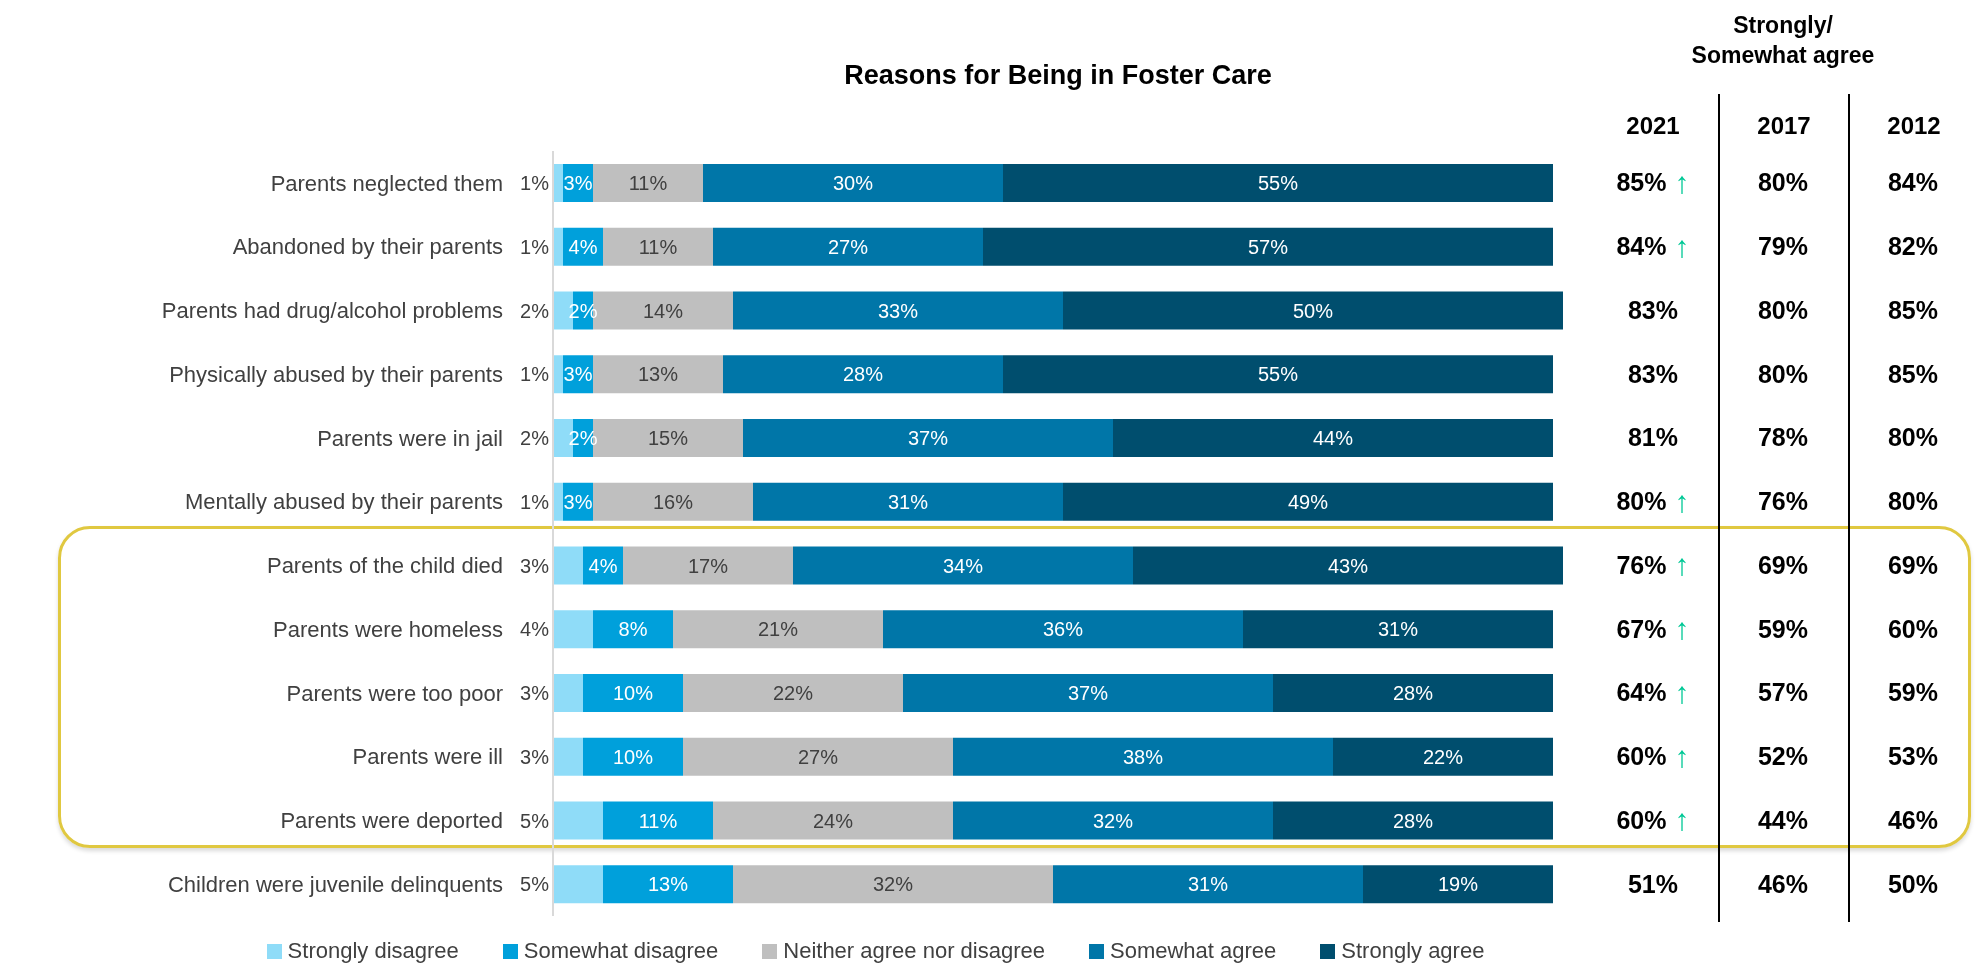 The width and height of the screenshot is (1985, 979). What do you see at coordinates (1783, 246) in the screenshot?
I see `text: 79%` at bounding box center [1783, 246].